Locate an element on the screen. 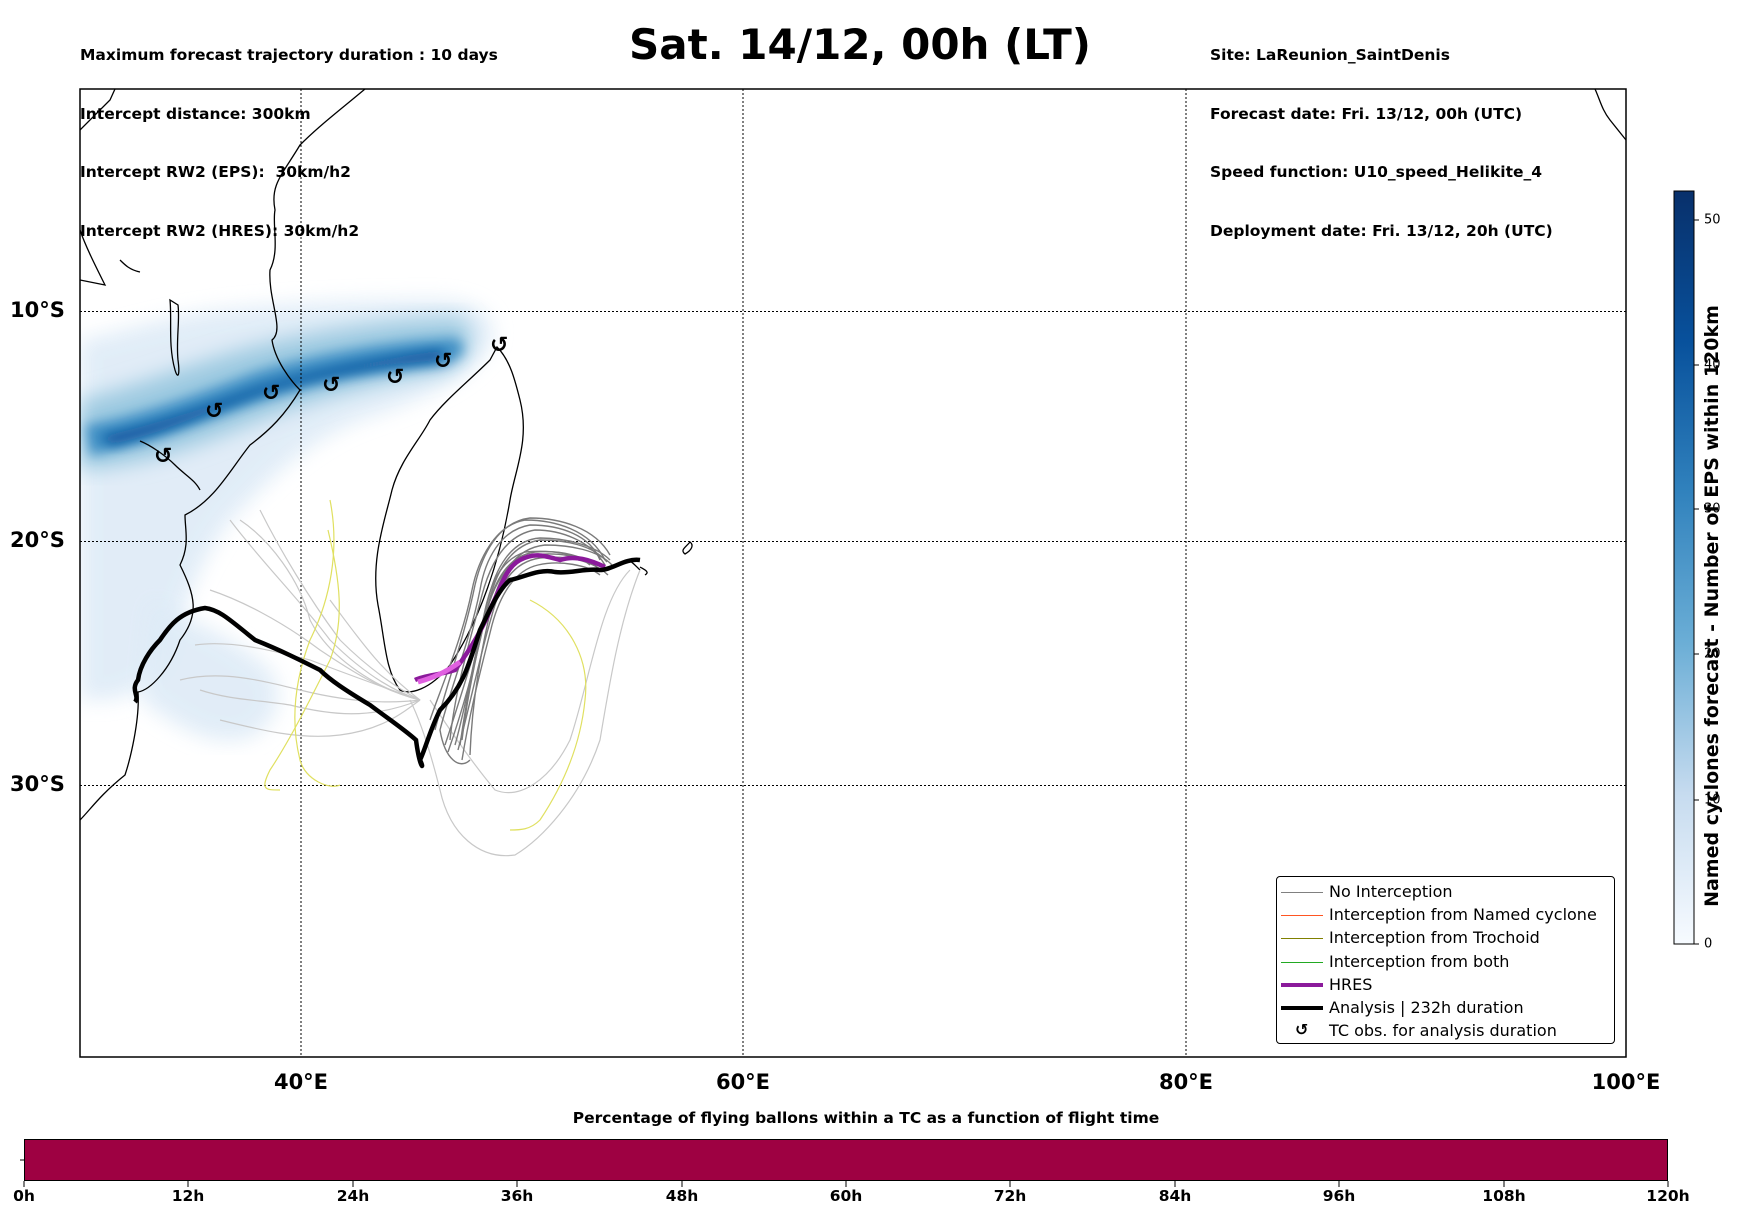 The width and height of the screenshot is (1752, 1213). legend-line-purple is located at coordinates (1302, 984).